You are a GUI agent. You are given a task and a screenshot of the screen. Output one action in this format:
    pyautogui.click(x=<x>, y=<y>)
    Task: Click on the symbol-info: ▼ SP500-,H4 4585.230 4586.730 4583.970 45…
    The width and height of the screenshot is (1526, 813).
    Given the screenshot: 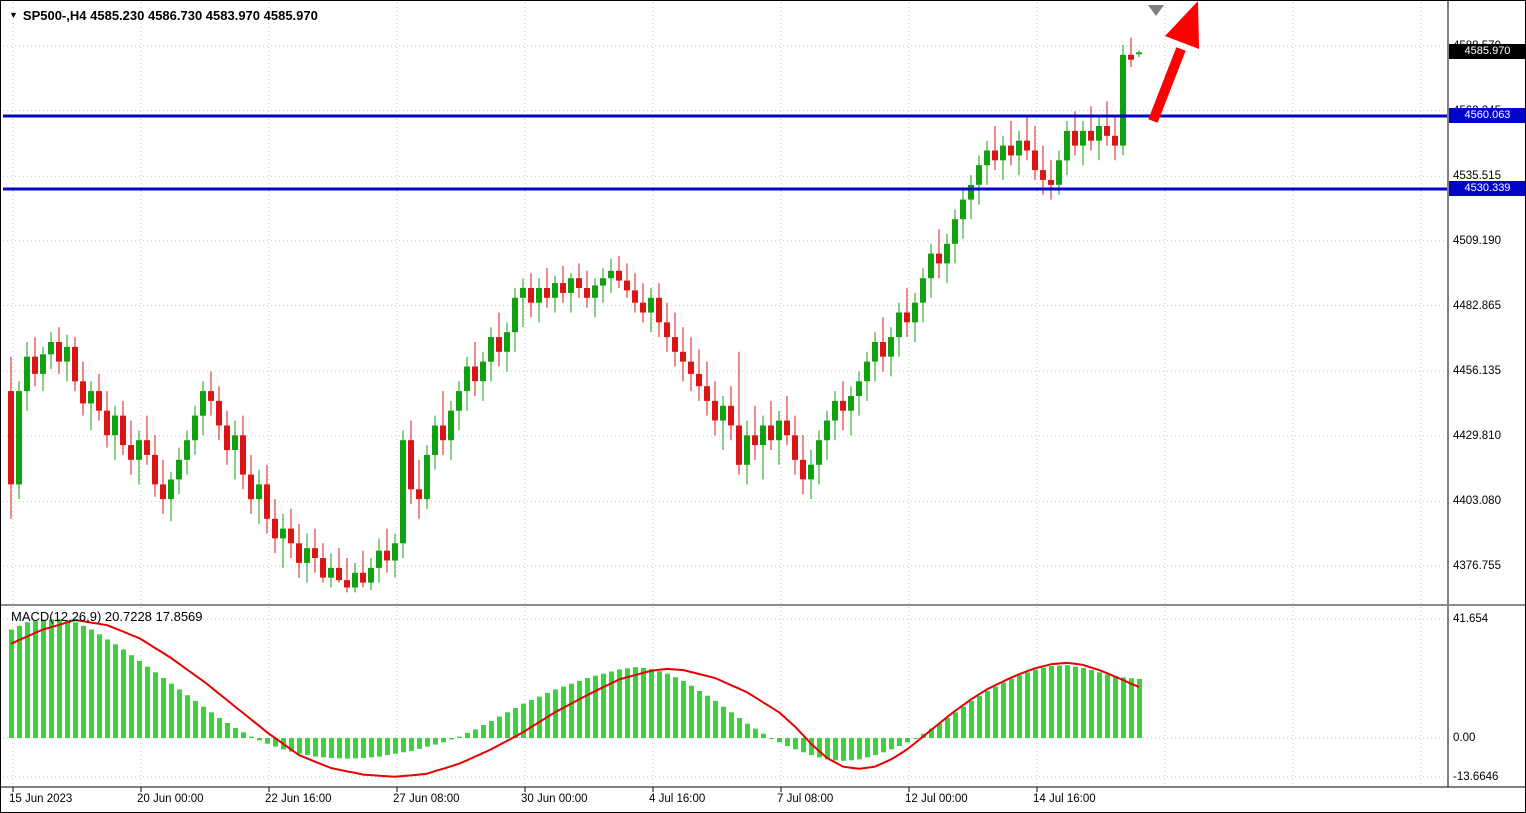 What is the action you would take?
    pyautogui.click(x=163, y=15)
    